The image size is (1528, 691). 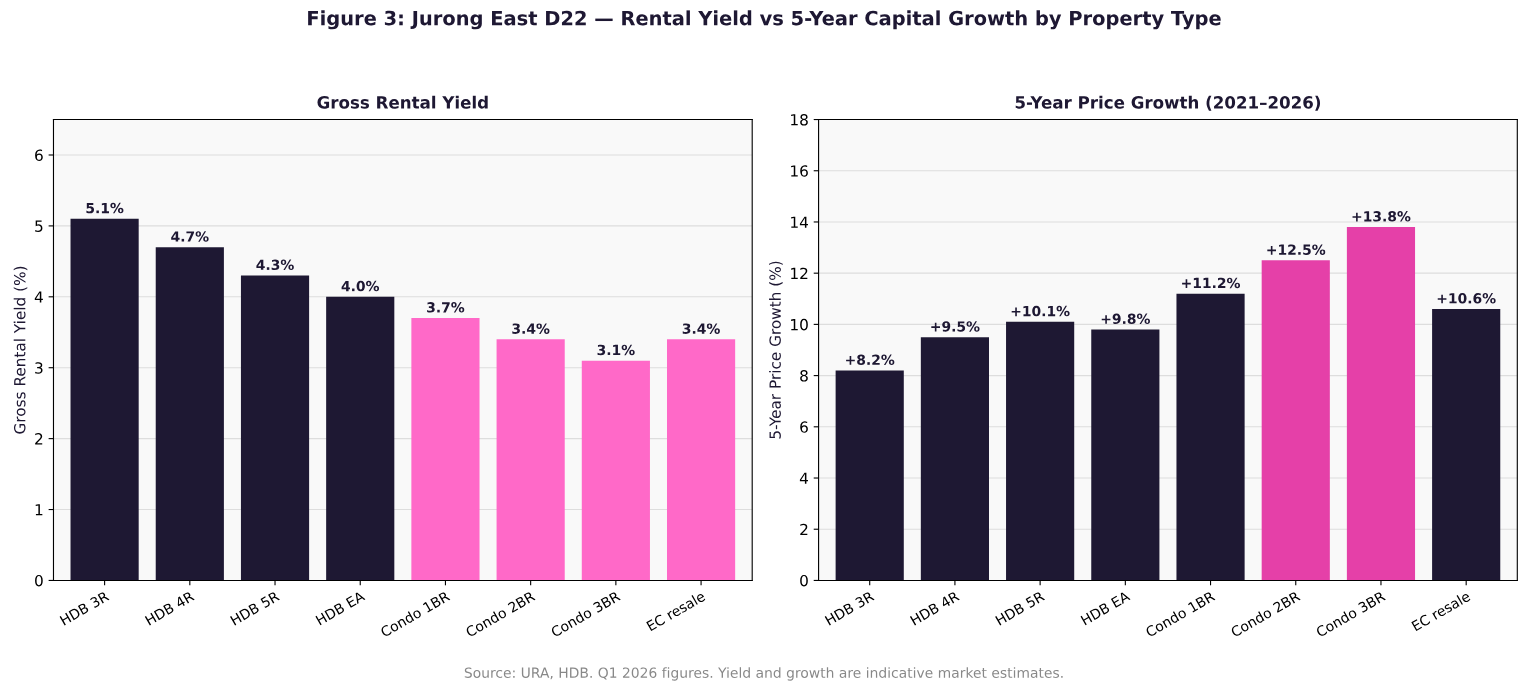 What do you see at coordinates (1040, 311) in the screenshot?
I see `data-label: +10.1%` at bounding box center [1040, 311].